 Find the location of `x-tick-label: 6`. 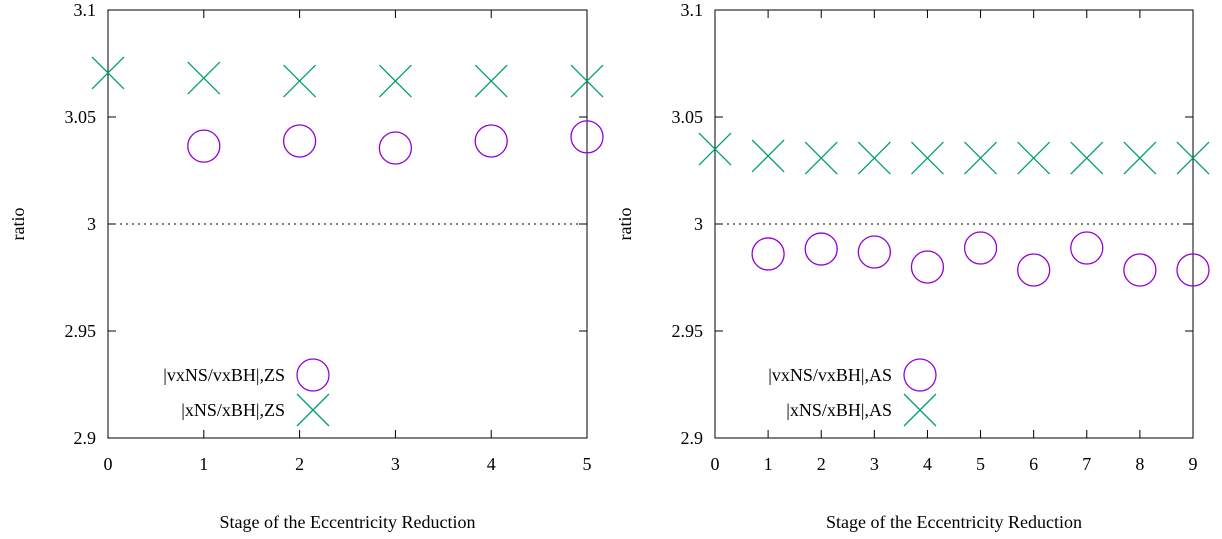

x-tick-label: 6 is located at coordinates (1033, 464).